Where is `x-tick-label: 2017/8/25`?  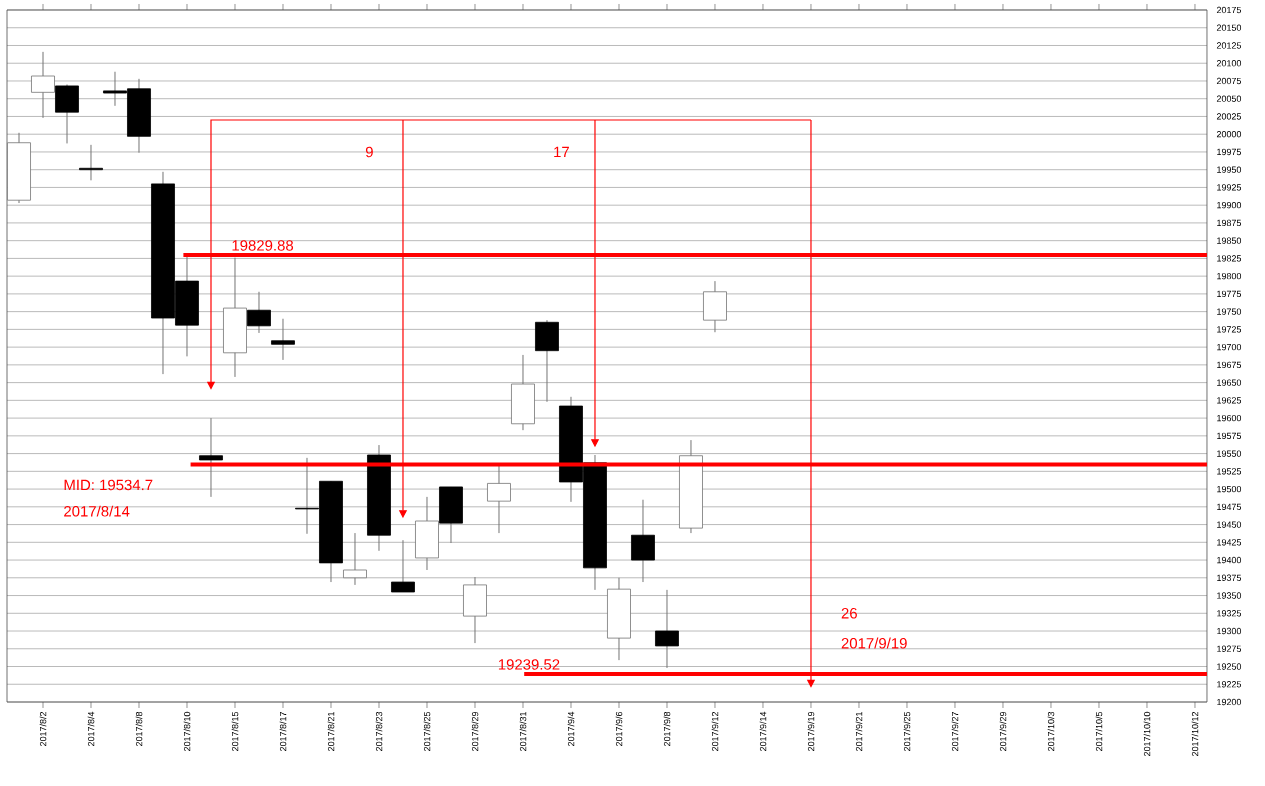
x-tick-label: 2017/8/25 is located at coordinates (427, 731).